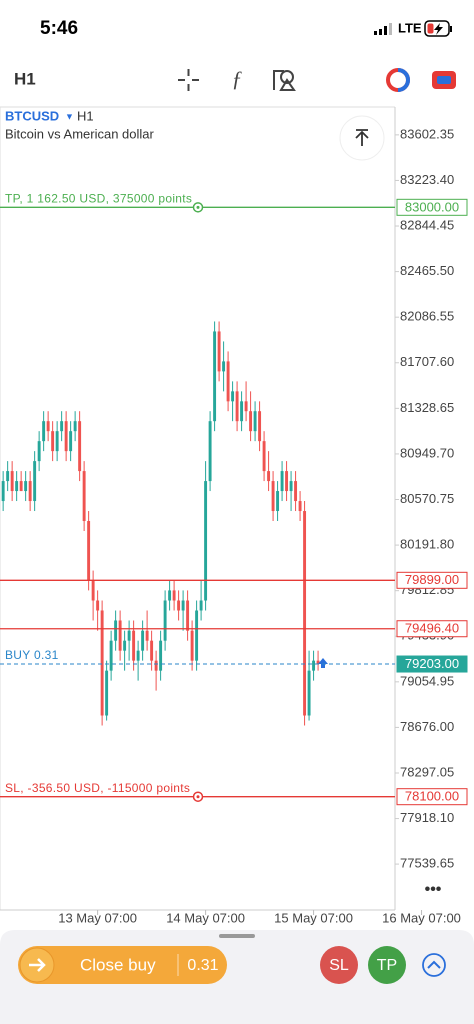 The width and height of the screenshot is (474, 1024). Describe the element at coordinates (427, 224) in the screenshot. I see `y-tick-label: 82844.45` at that location.